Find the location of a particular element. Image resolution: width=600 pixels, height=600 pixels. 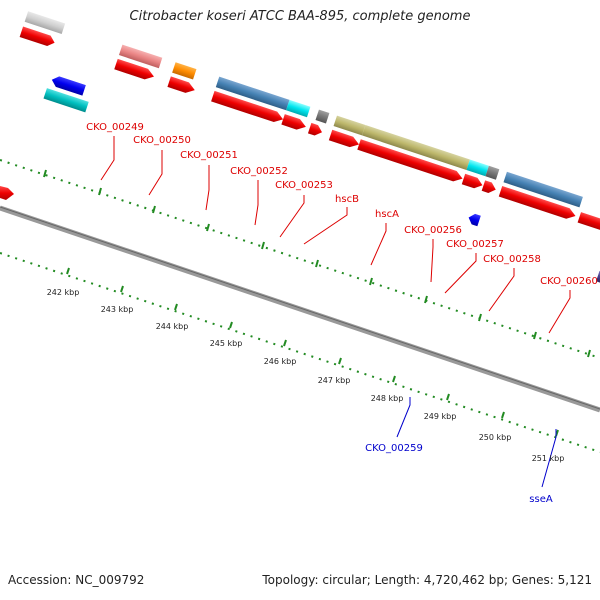

gene-label: CKO_00260 is located at coordinates (569, 281).